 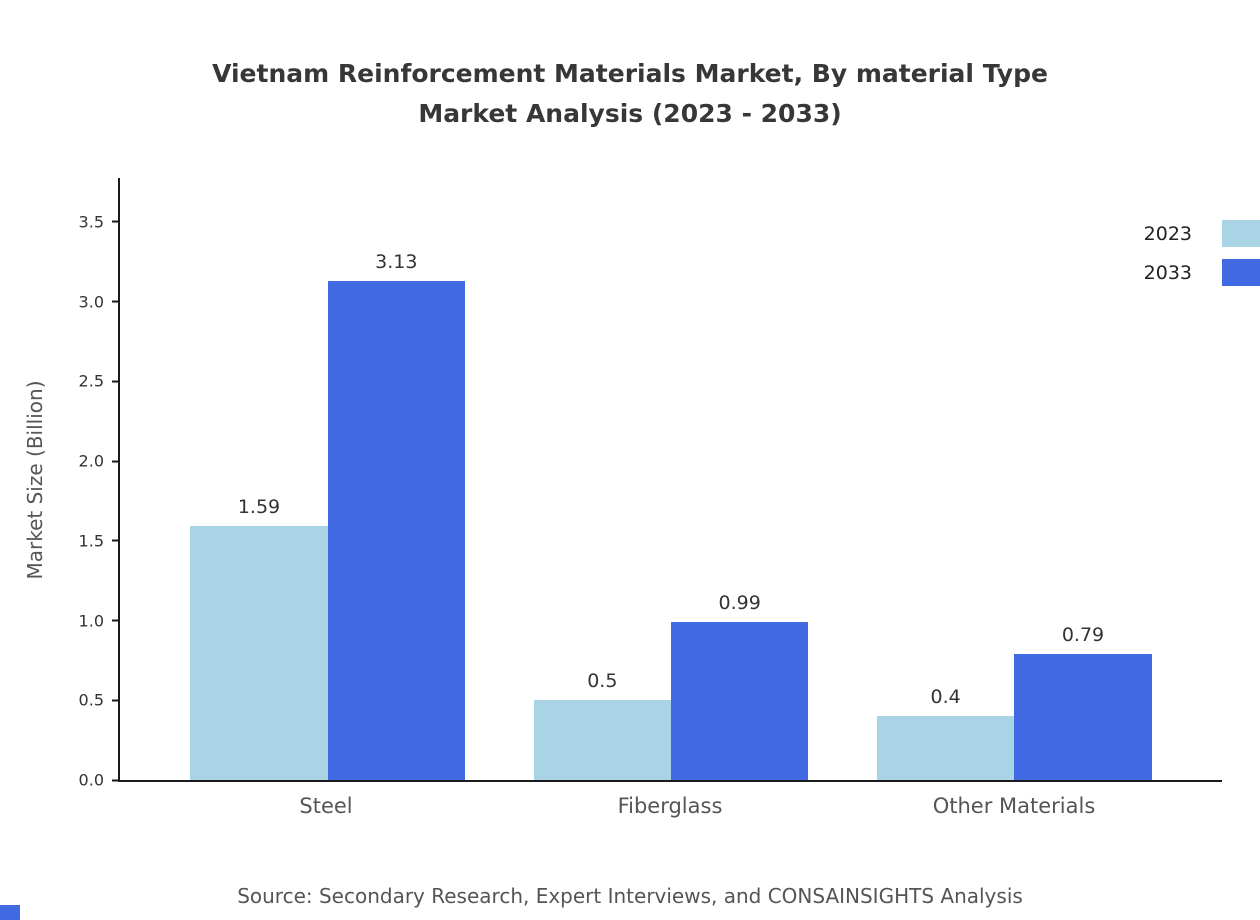 I want to click on y-tick: 1.0, so click(x=99, y=620).